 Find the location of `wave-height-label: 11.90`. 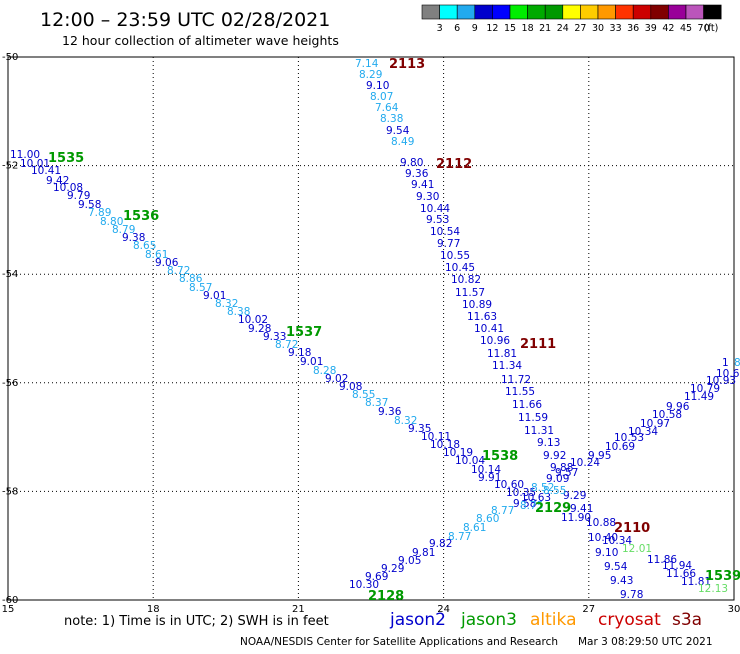

wave-height-label: 11.90 is located at coordinates (576, 518).